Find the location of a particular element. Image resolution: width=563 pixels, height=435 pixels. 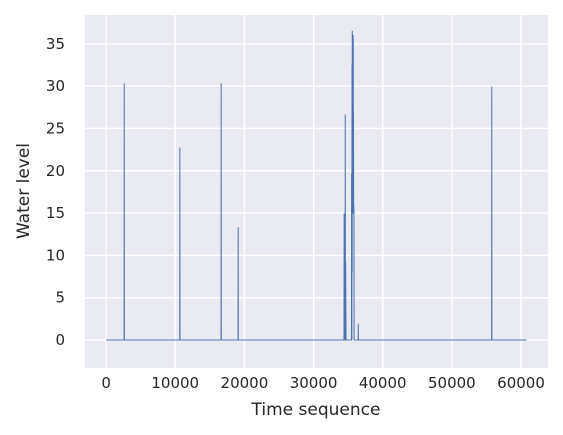

y-tick-label: 10 is located at coordinates (55, 255).